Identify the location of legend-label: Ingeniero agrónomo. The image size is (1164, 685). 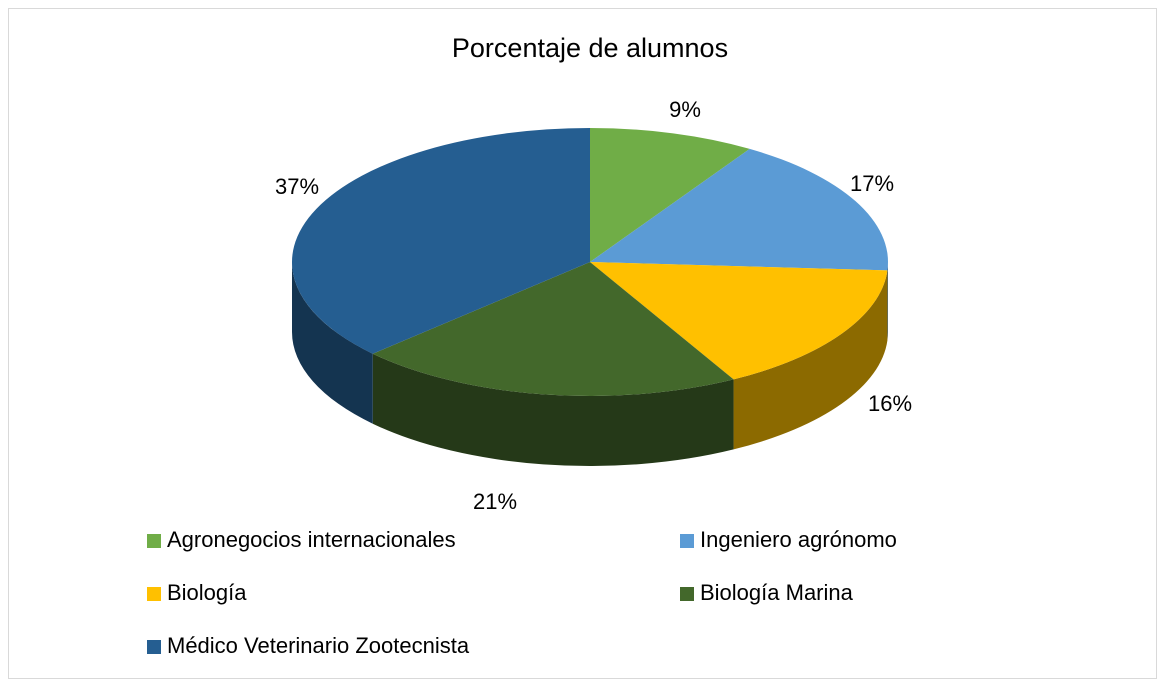
(798, 539).